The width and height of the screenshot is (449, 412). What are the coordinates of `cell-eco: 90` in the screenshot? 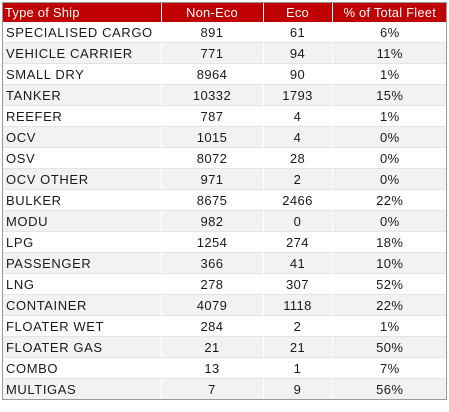 It's located at (298, 74).